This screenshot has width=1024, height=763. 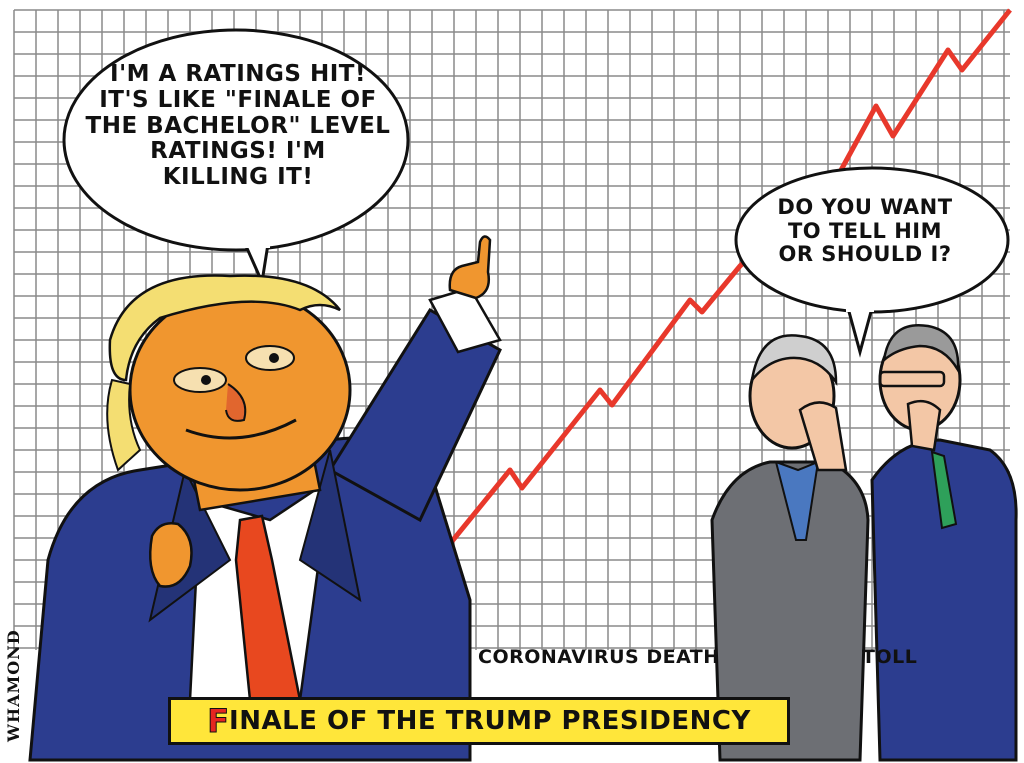 I want to click on caption-text: INALE OF THE TRUMP PRESIDENCY, so click(x=490, y=721).